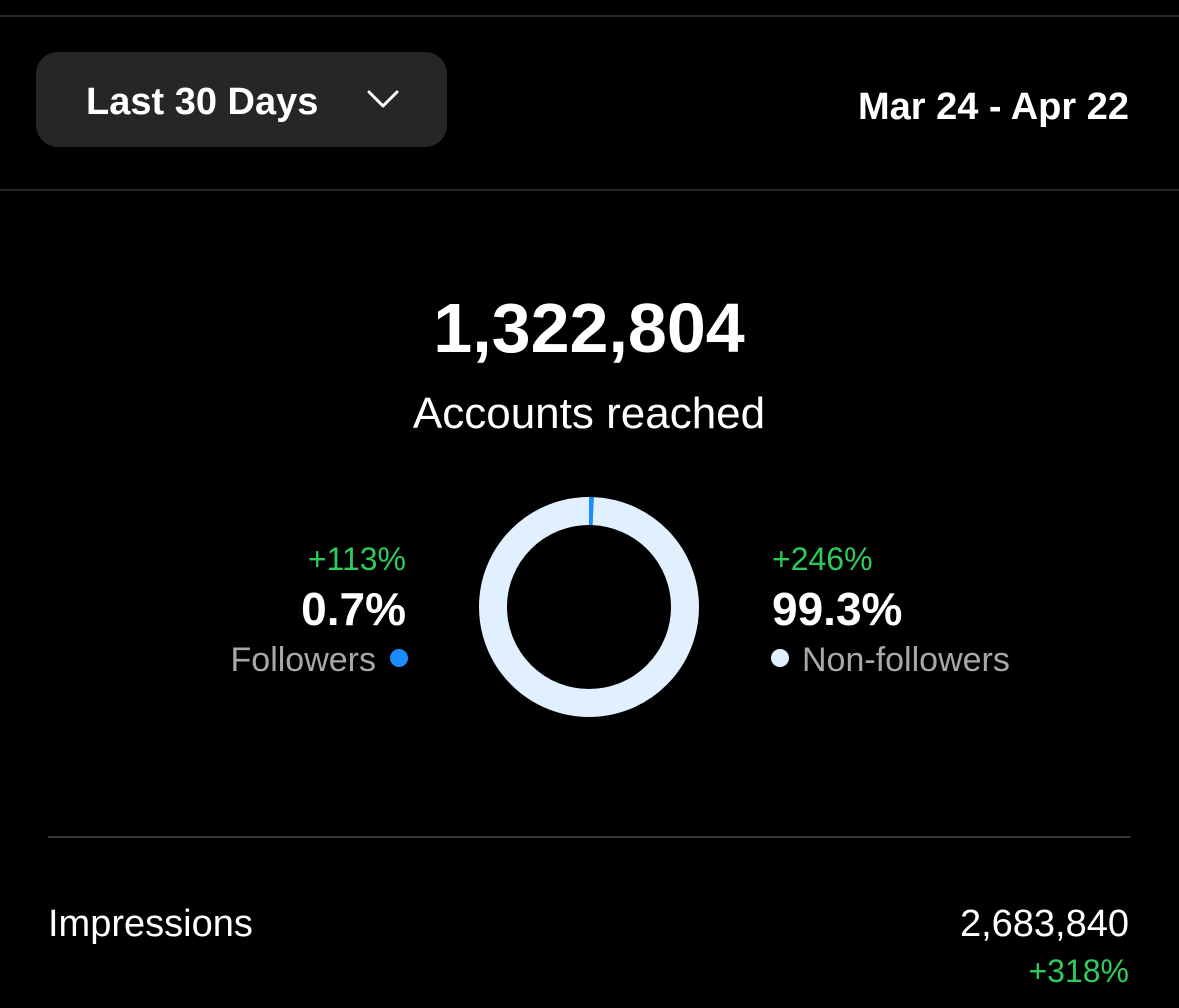 The image size is (1179, 1008). I want to click on nonfollowers-legend: Non-followers, so click(906, 660).